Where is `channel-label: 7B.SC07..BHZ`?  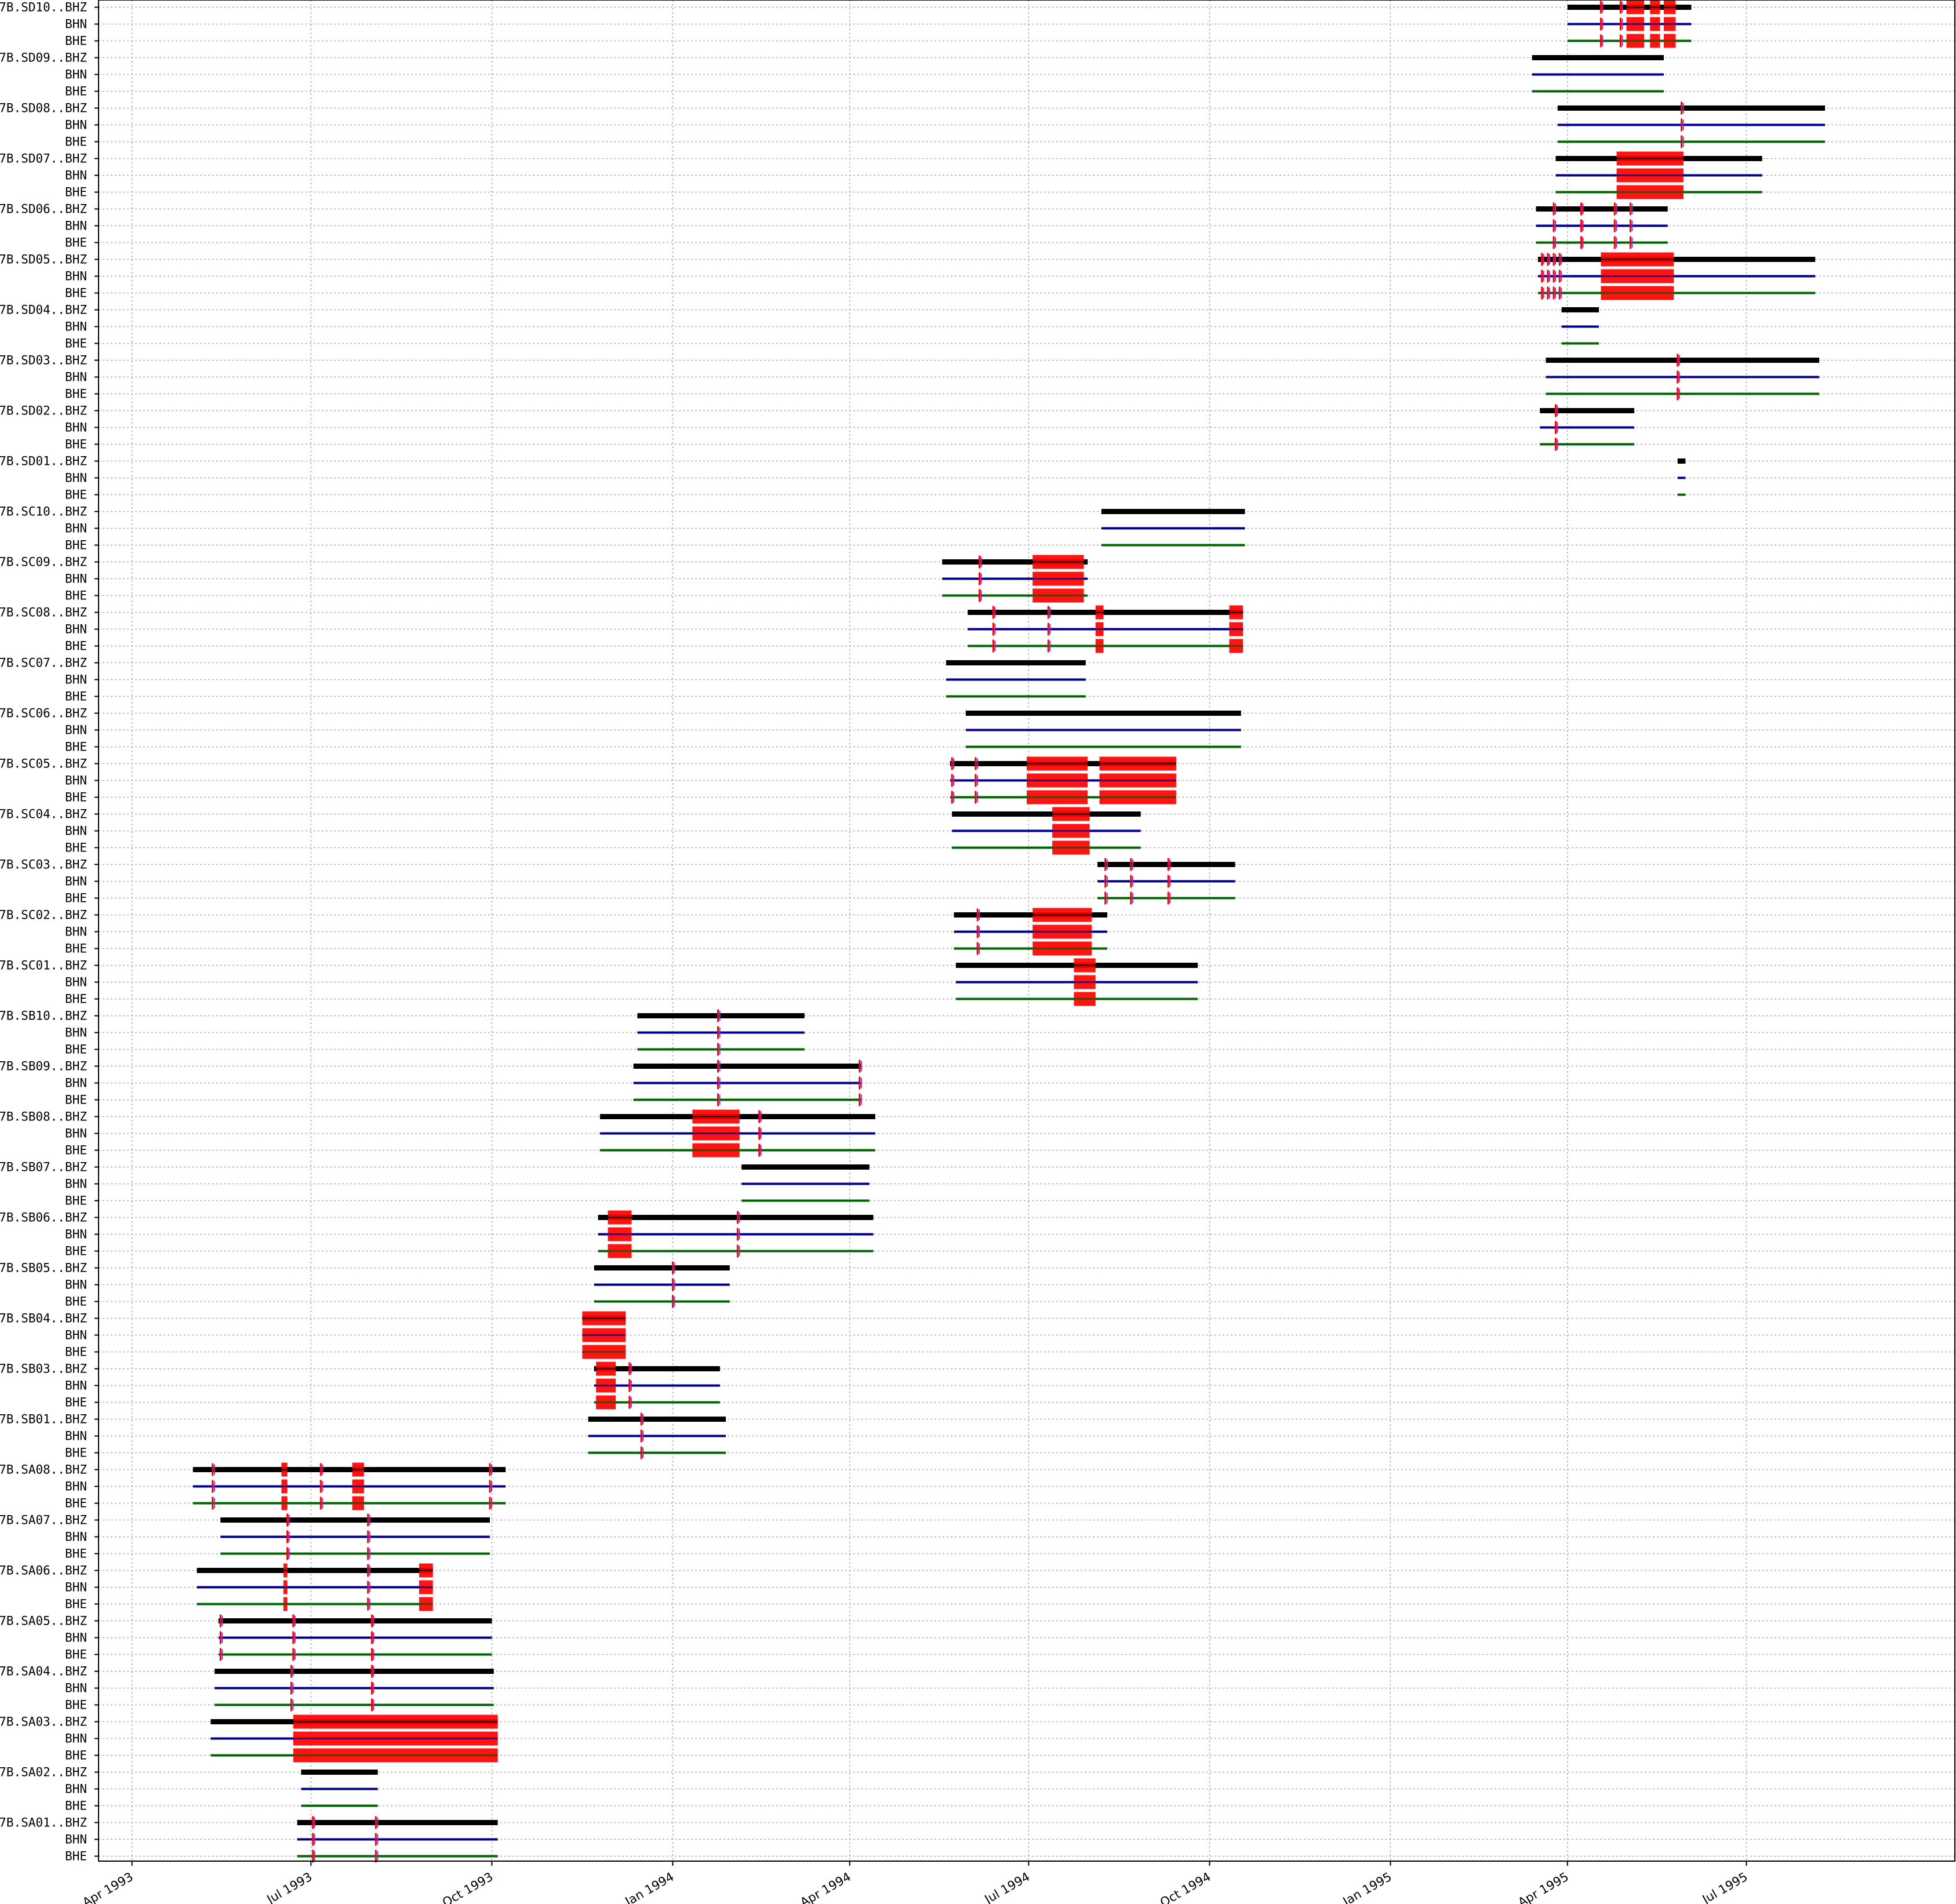
channel-label: 7B.SC07..BHZ is located at coordinates (43, 663).